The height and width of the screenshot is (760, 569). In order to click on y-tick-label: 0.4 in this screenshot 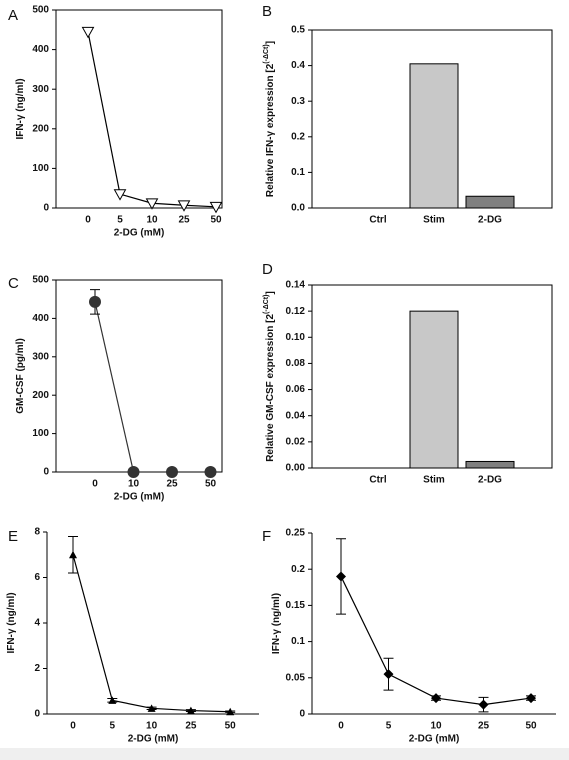, I will do `click(298, 65)`.